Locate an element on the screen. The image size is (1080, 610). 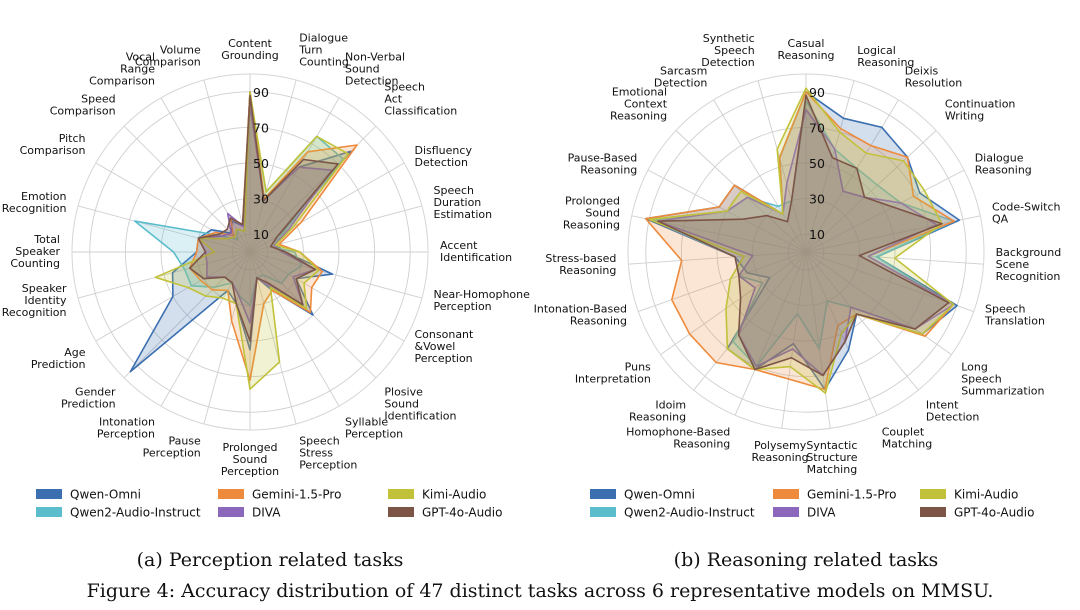
subcaption-perception: (a) Perception related tasks is located at coordinates (270, 560).